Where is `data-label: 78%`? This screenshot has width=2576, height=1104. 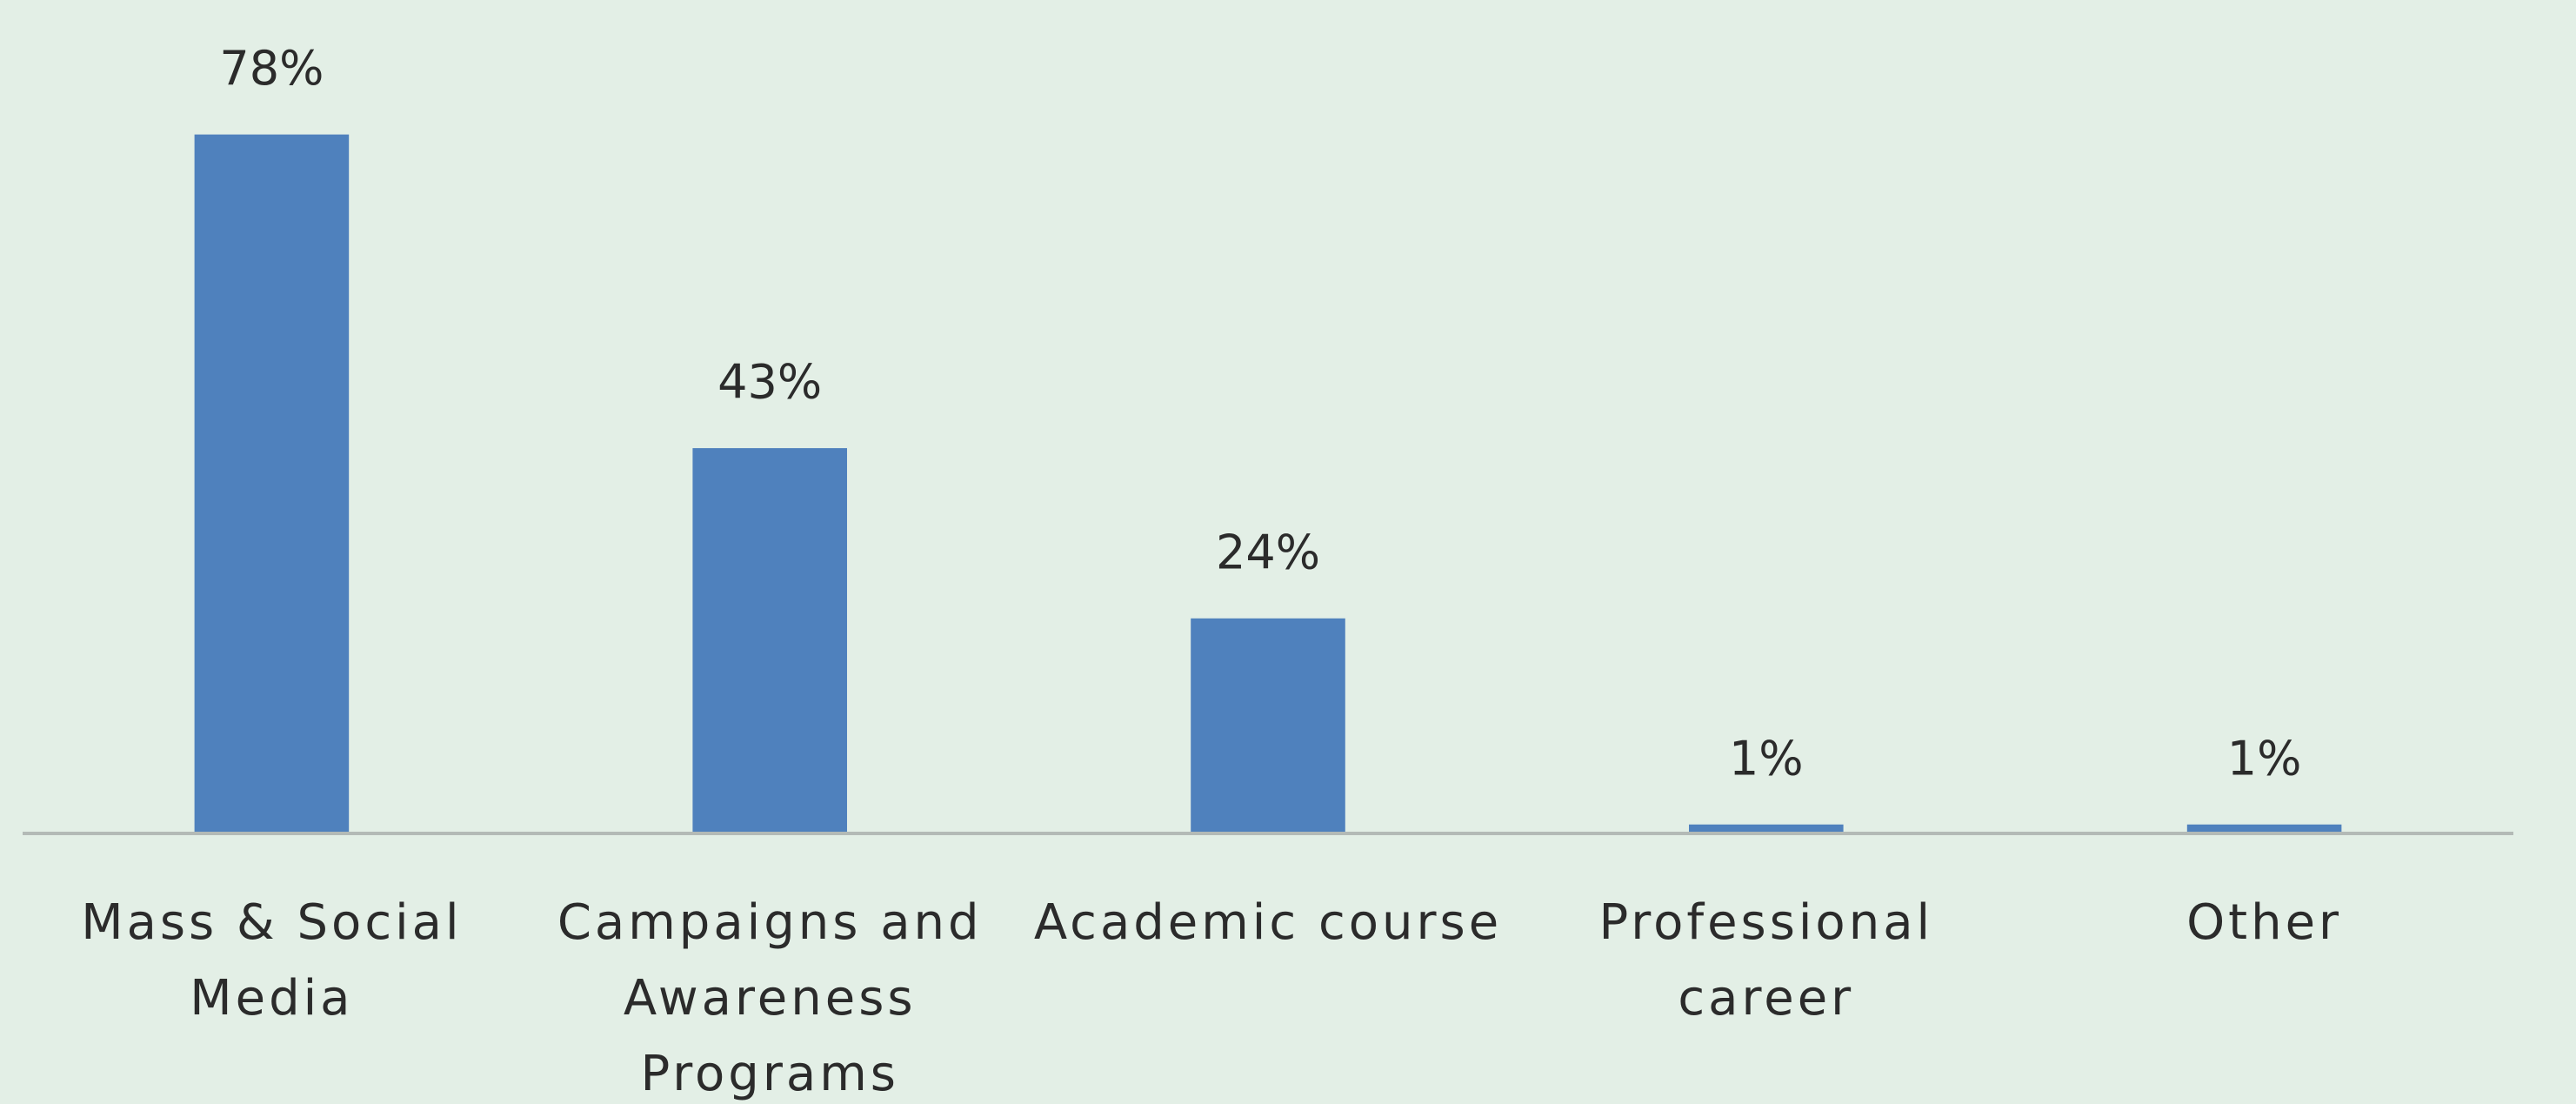
data-label: 78% is located at coordinates (271, 68).